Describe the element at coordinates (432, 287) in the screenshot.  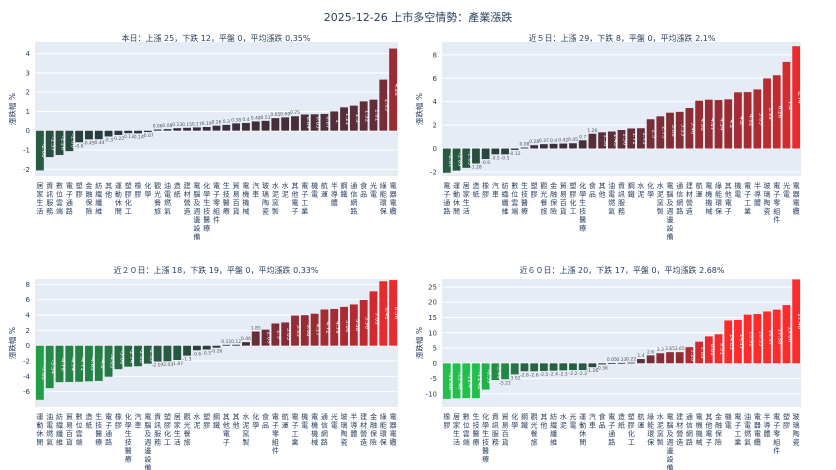
I see `y-tick-label: 25` at that location.